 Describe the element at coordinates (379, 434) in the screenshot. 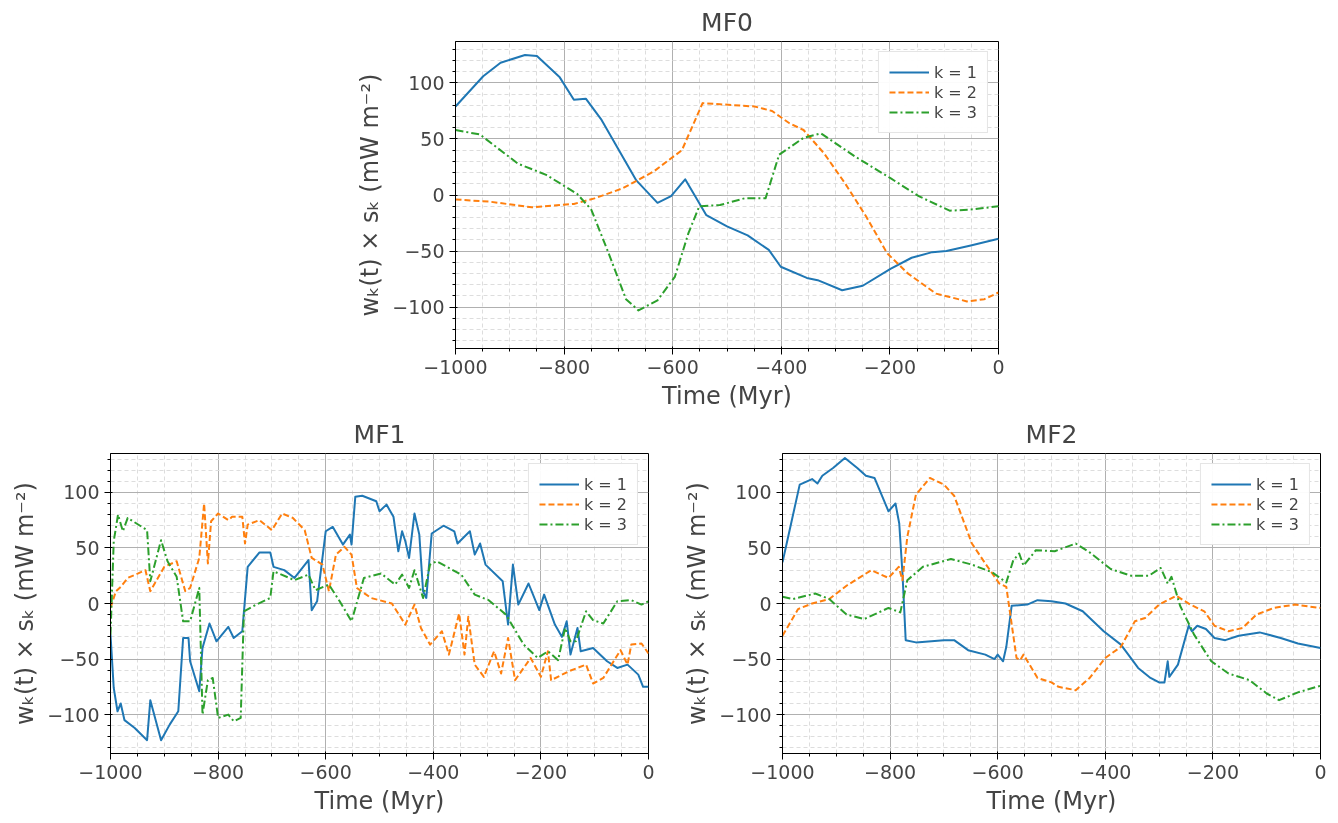

I see `chart-title: MF1` at that location.